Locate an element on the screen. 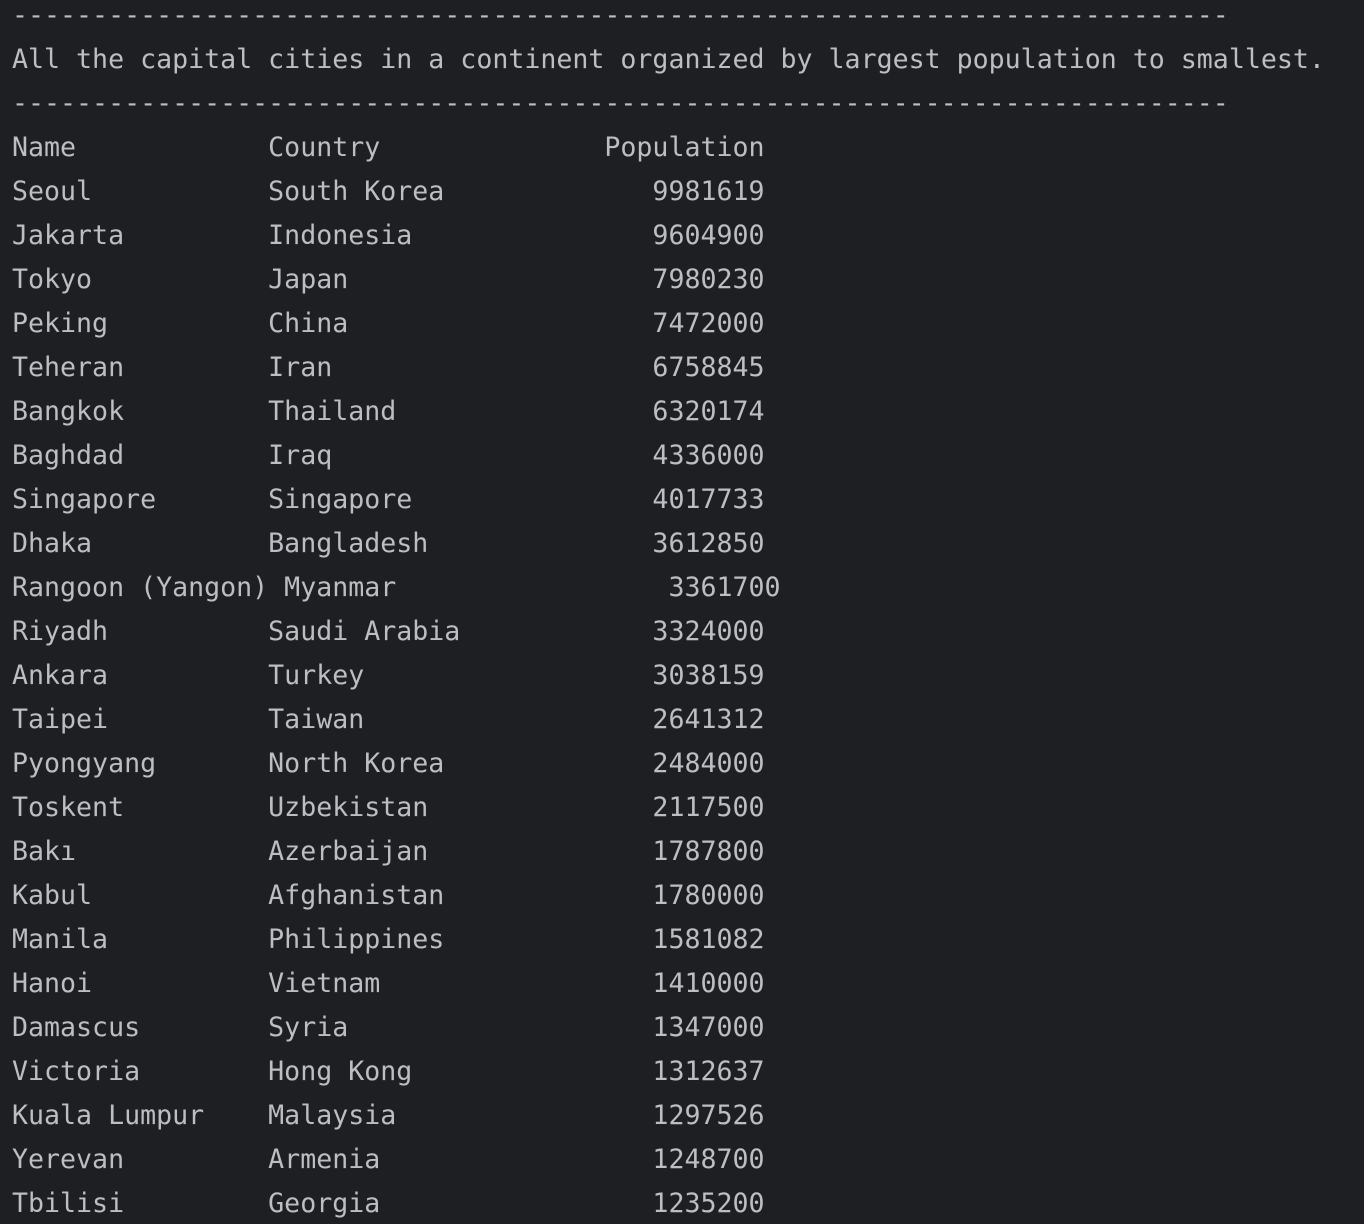  table-row: Baghdad Iraq 4336000 is located at coordinates (388, 455).